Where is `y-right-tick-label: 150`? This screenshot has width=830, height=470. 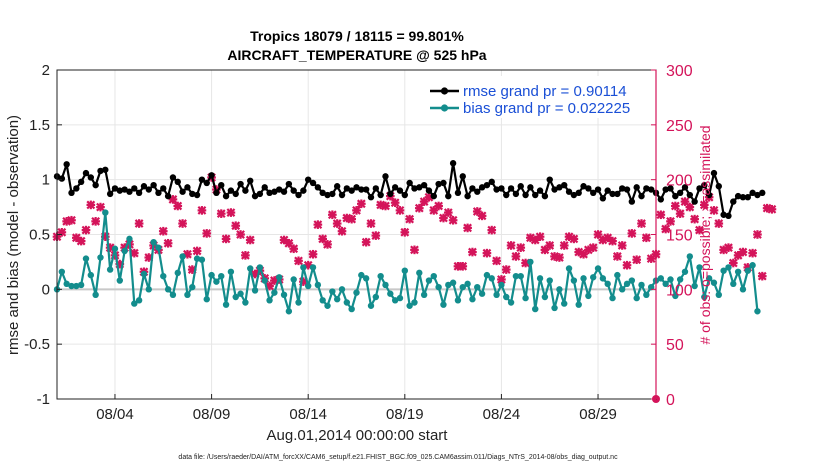 y-right-tick-label: 150 is located at coordinates (679, 236).